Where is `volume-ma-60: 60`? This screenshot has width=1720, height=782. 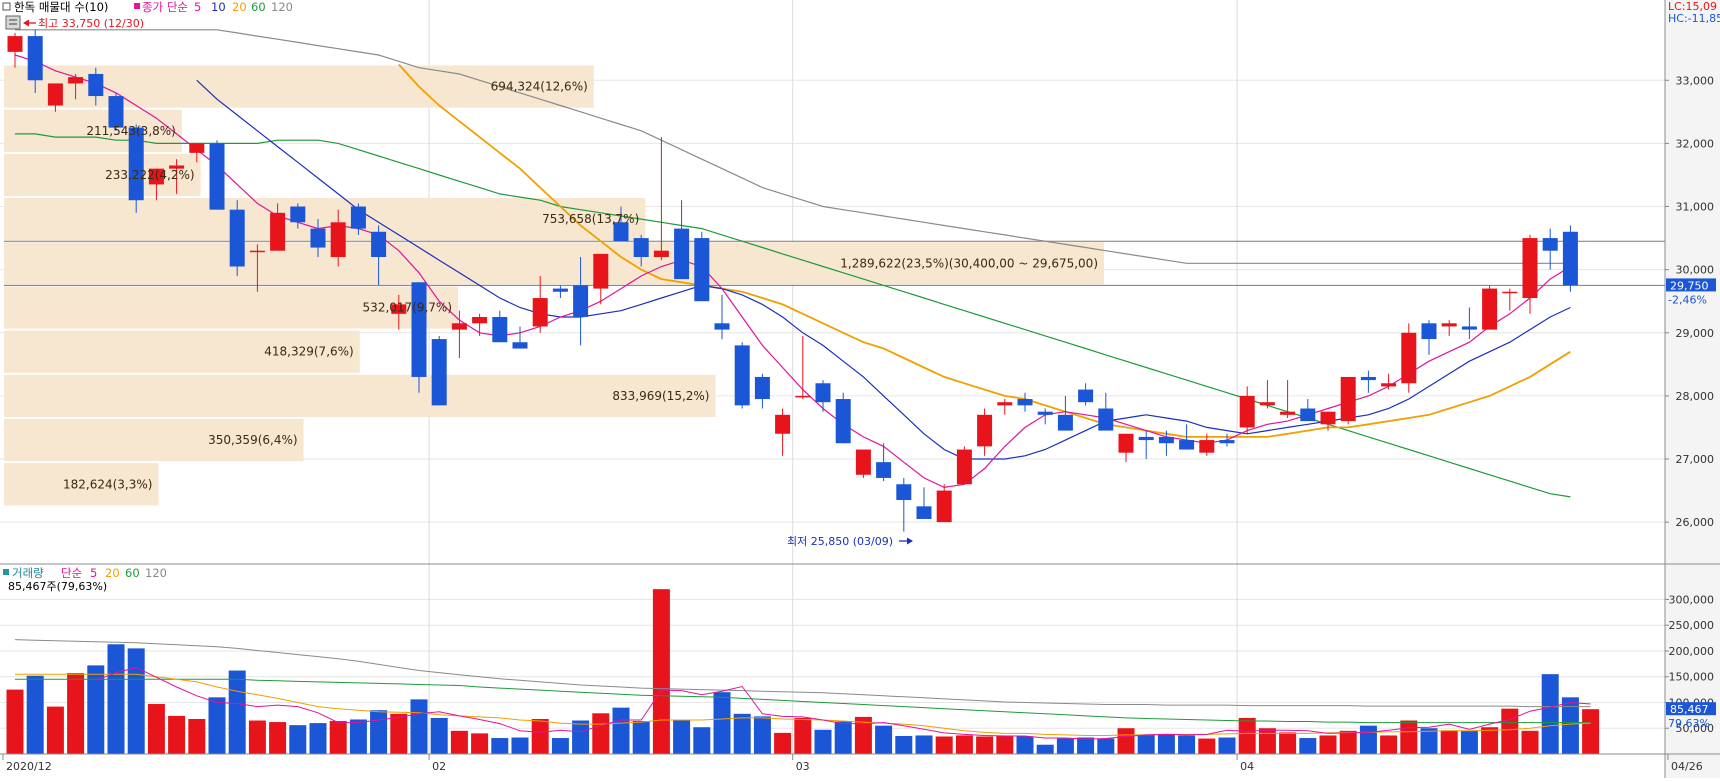
volume-ma-60: 60 is located at coordinates (132, 573).